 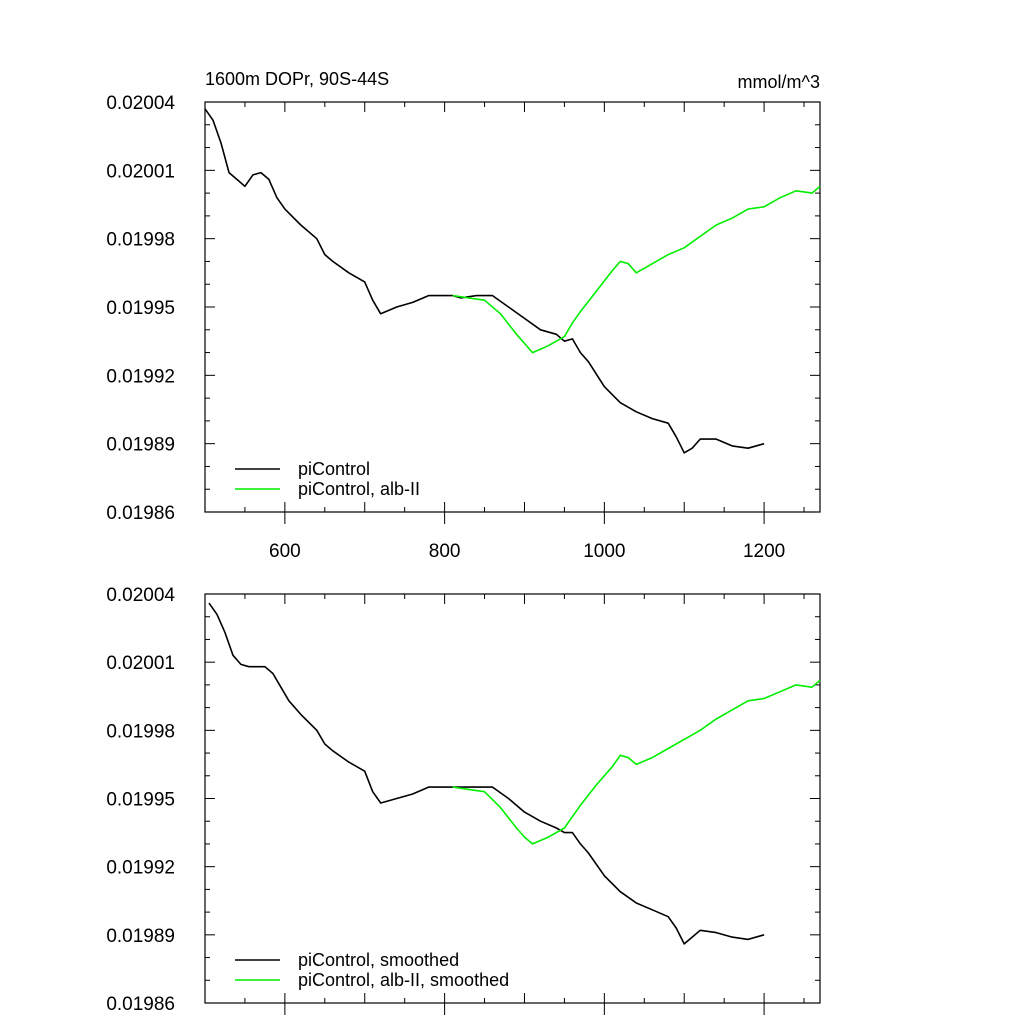 What do you see at coordinates (378, 960) in the screenshot?
I see `legend-label: piControl, smoothed` at bounding box center [378, 960].